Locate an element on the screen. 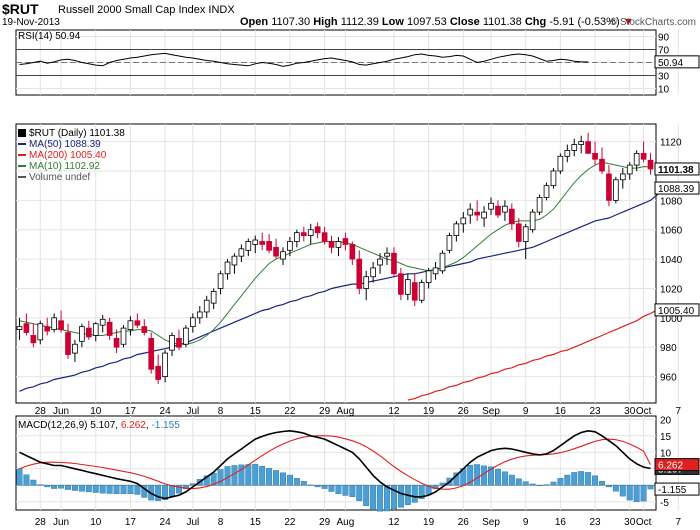 The width and height of the screenshot is (700, 530). x-tick-label: 22 is located at coordinates (290, 411).